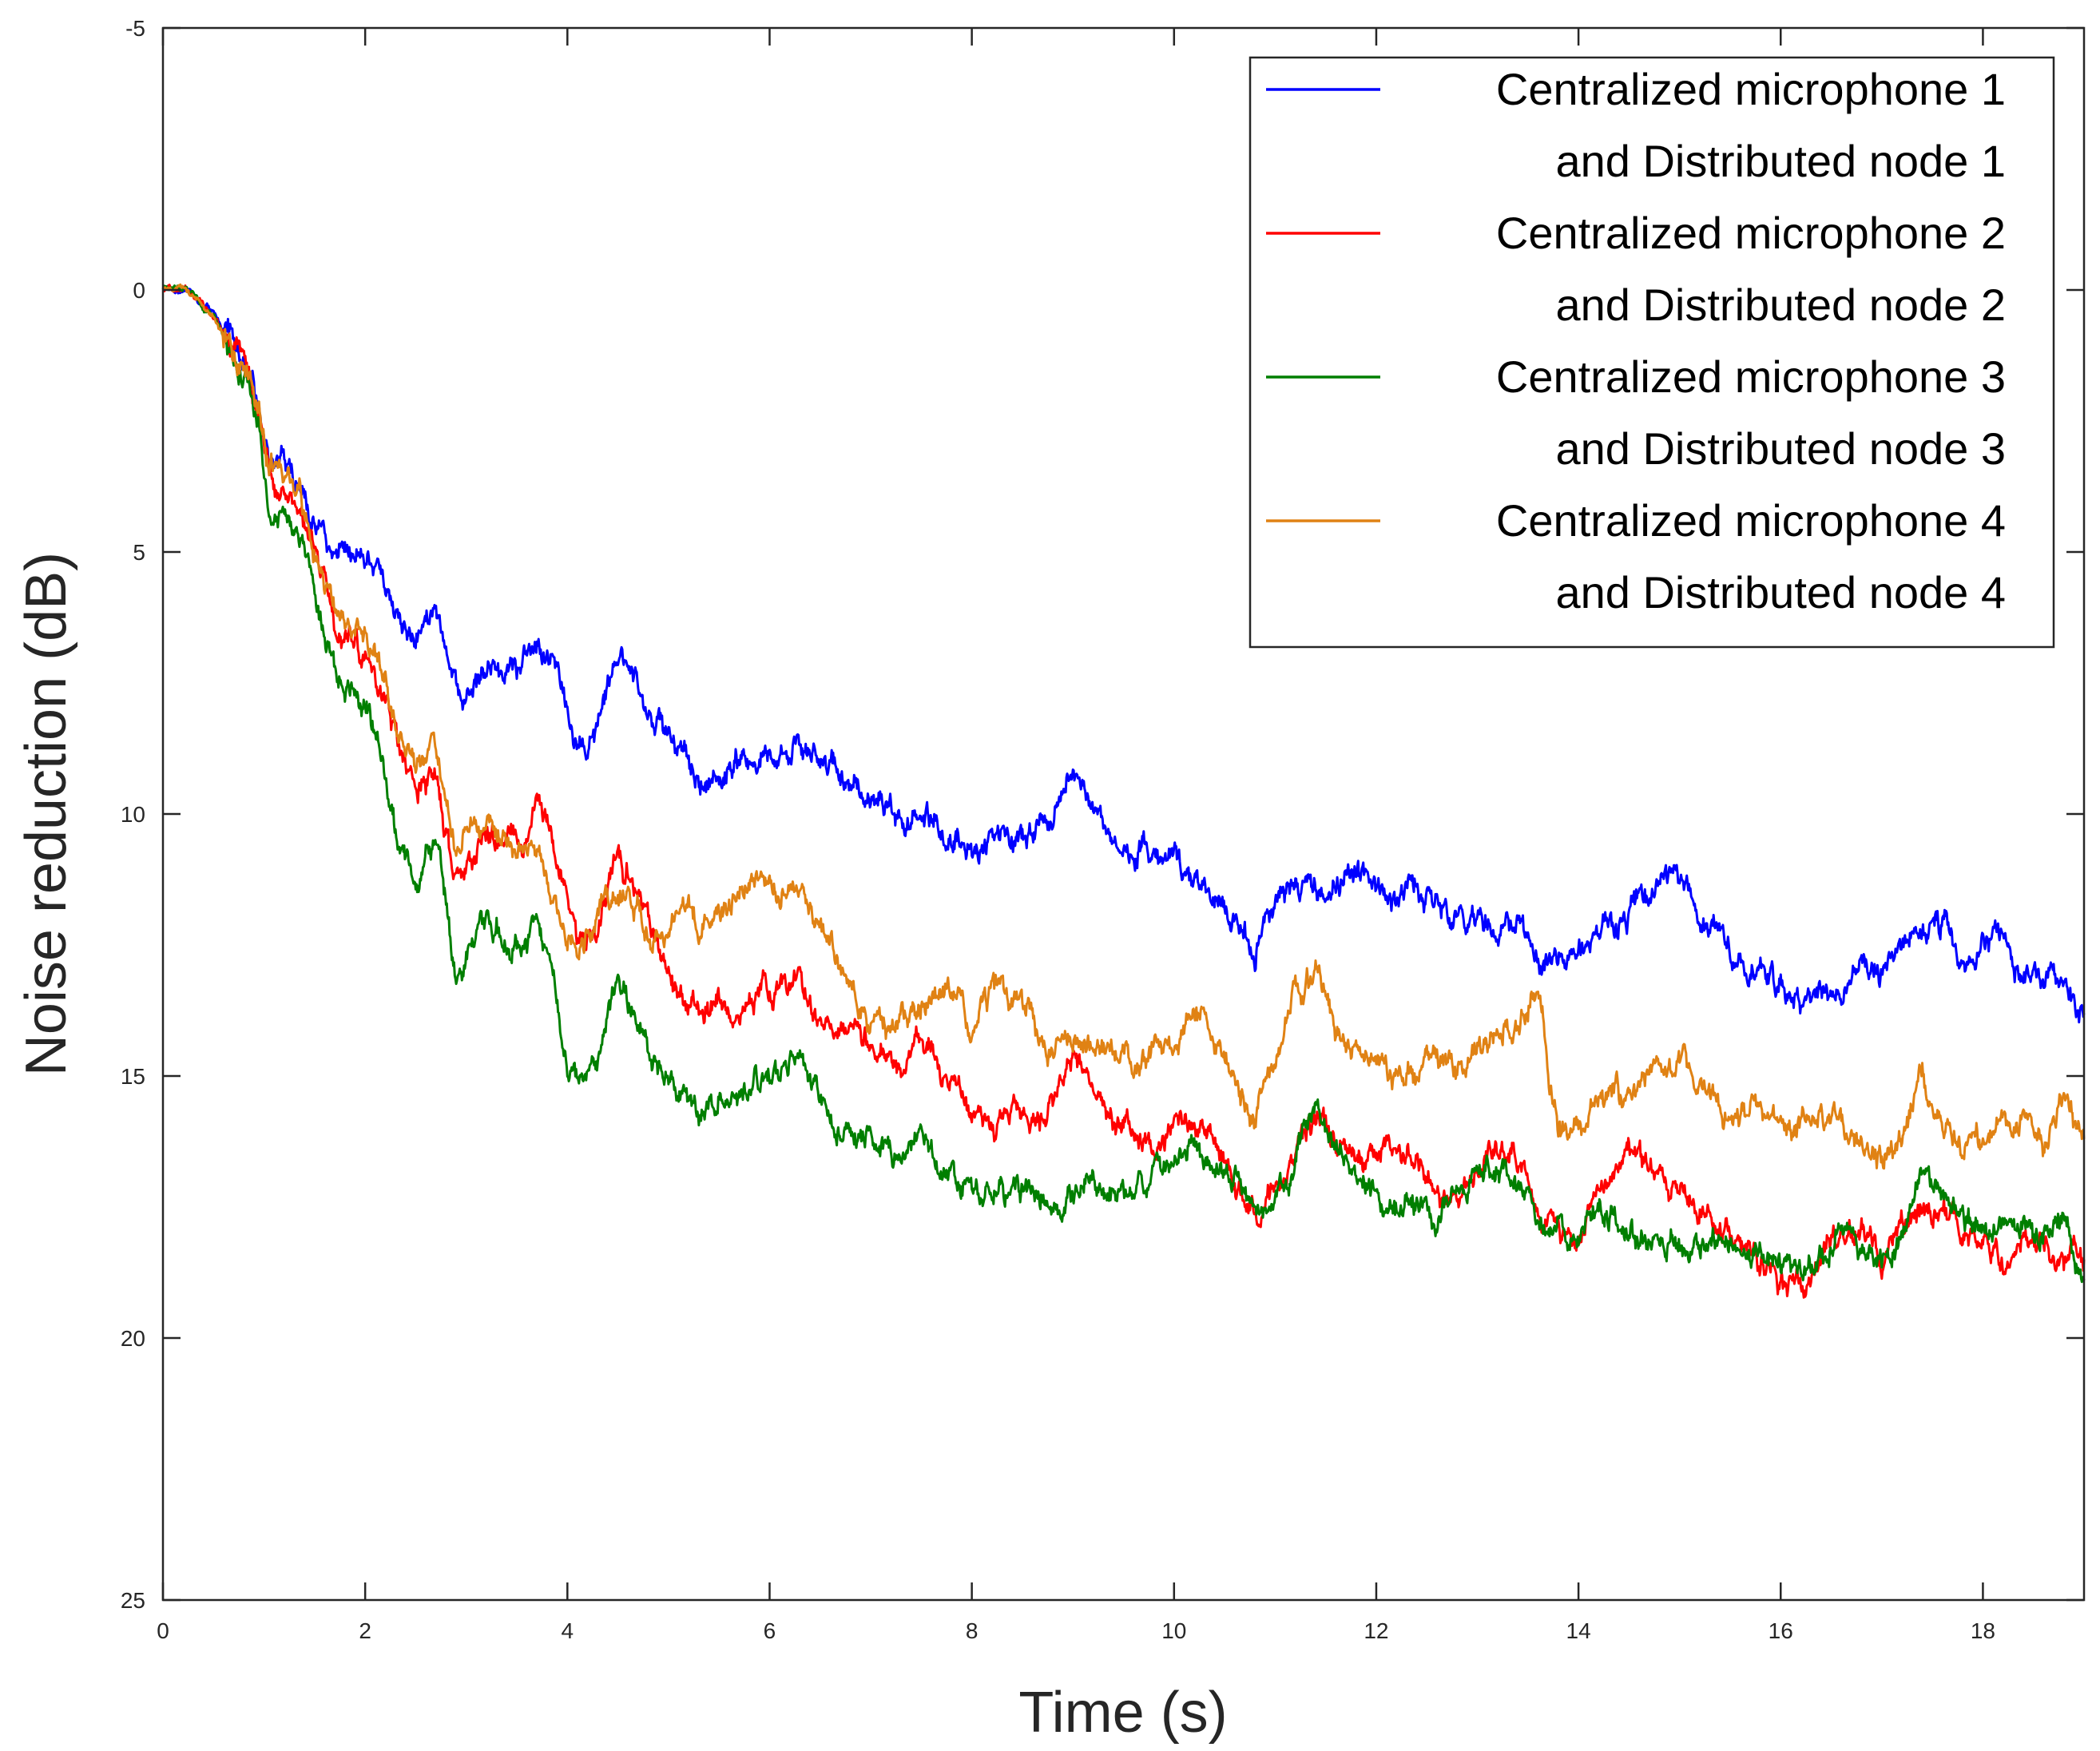 Image resolution: width=2100 pixels, height=1751 pixels. What do you see at coordinates (139, 290) in the screenshot?
I see `y-tick-label: 0` at bounding box center [139, 290].